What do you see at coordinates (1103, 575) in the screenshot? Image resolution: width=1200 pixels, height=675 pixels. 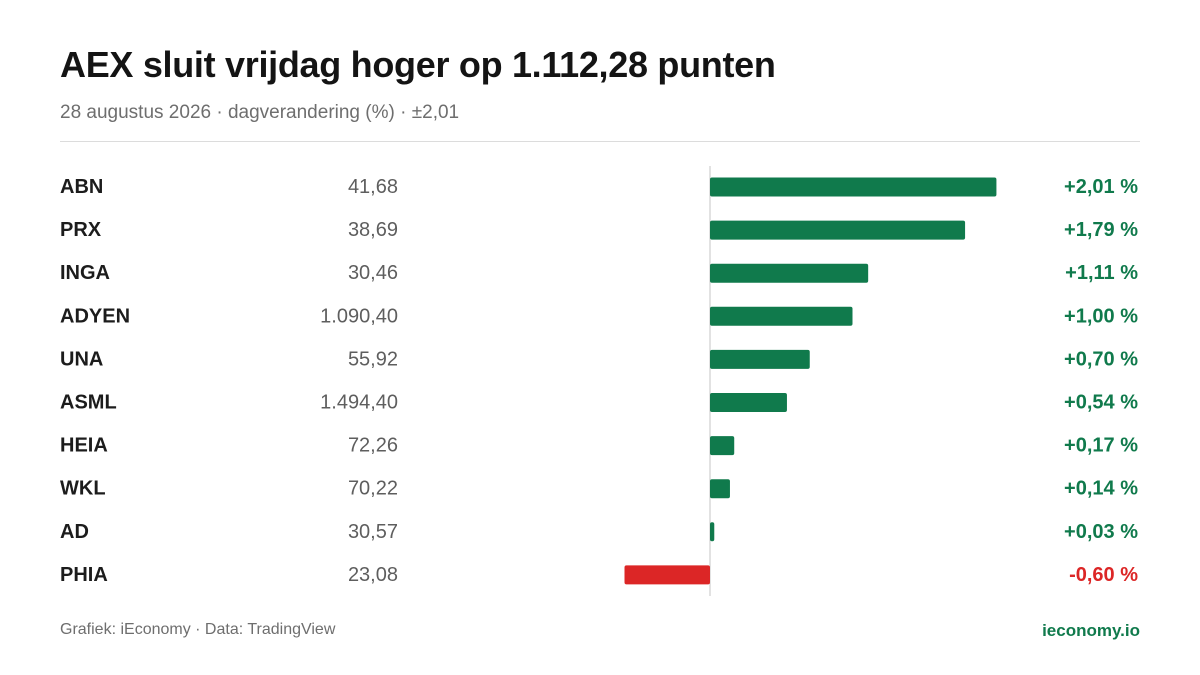 I see `change-label: -0,60 %` at bounding box center [1103, 575].